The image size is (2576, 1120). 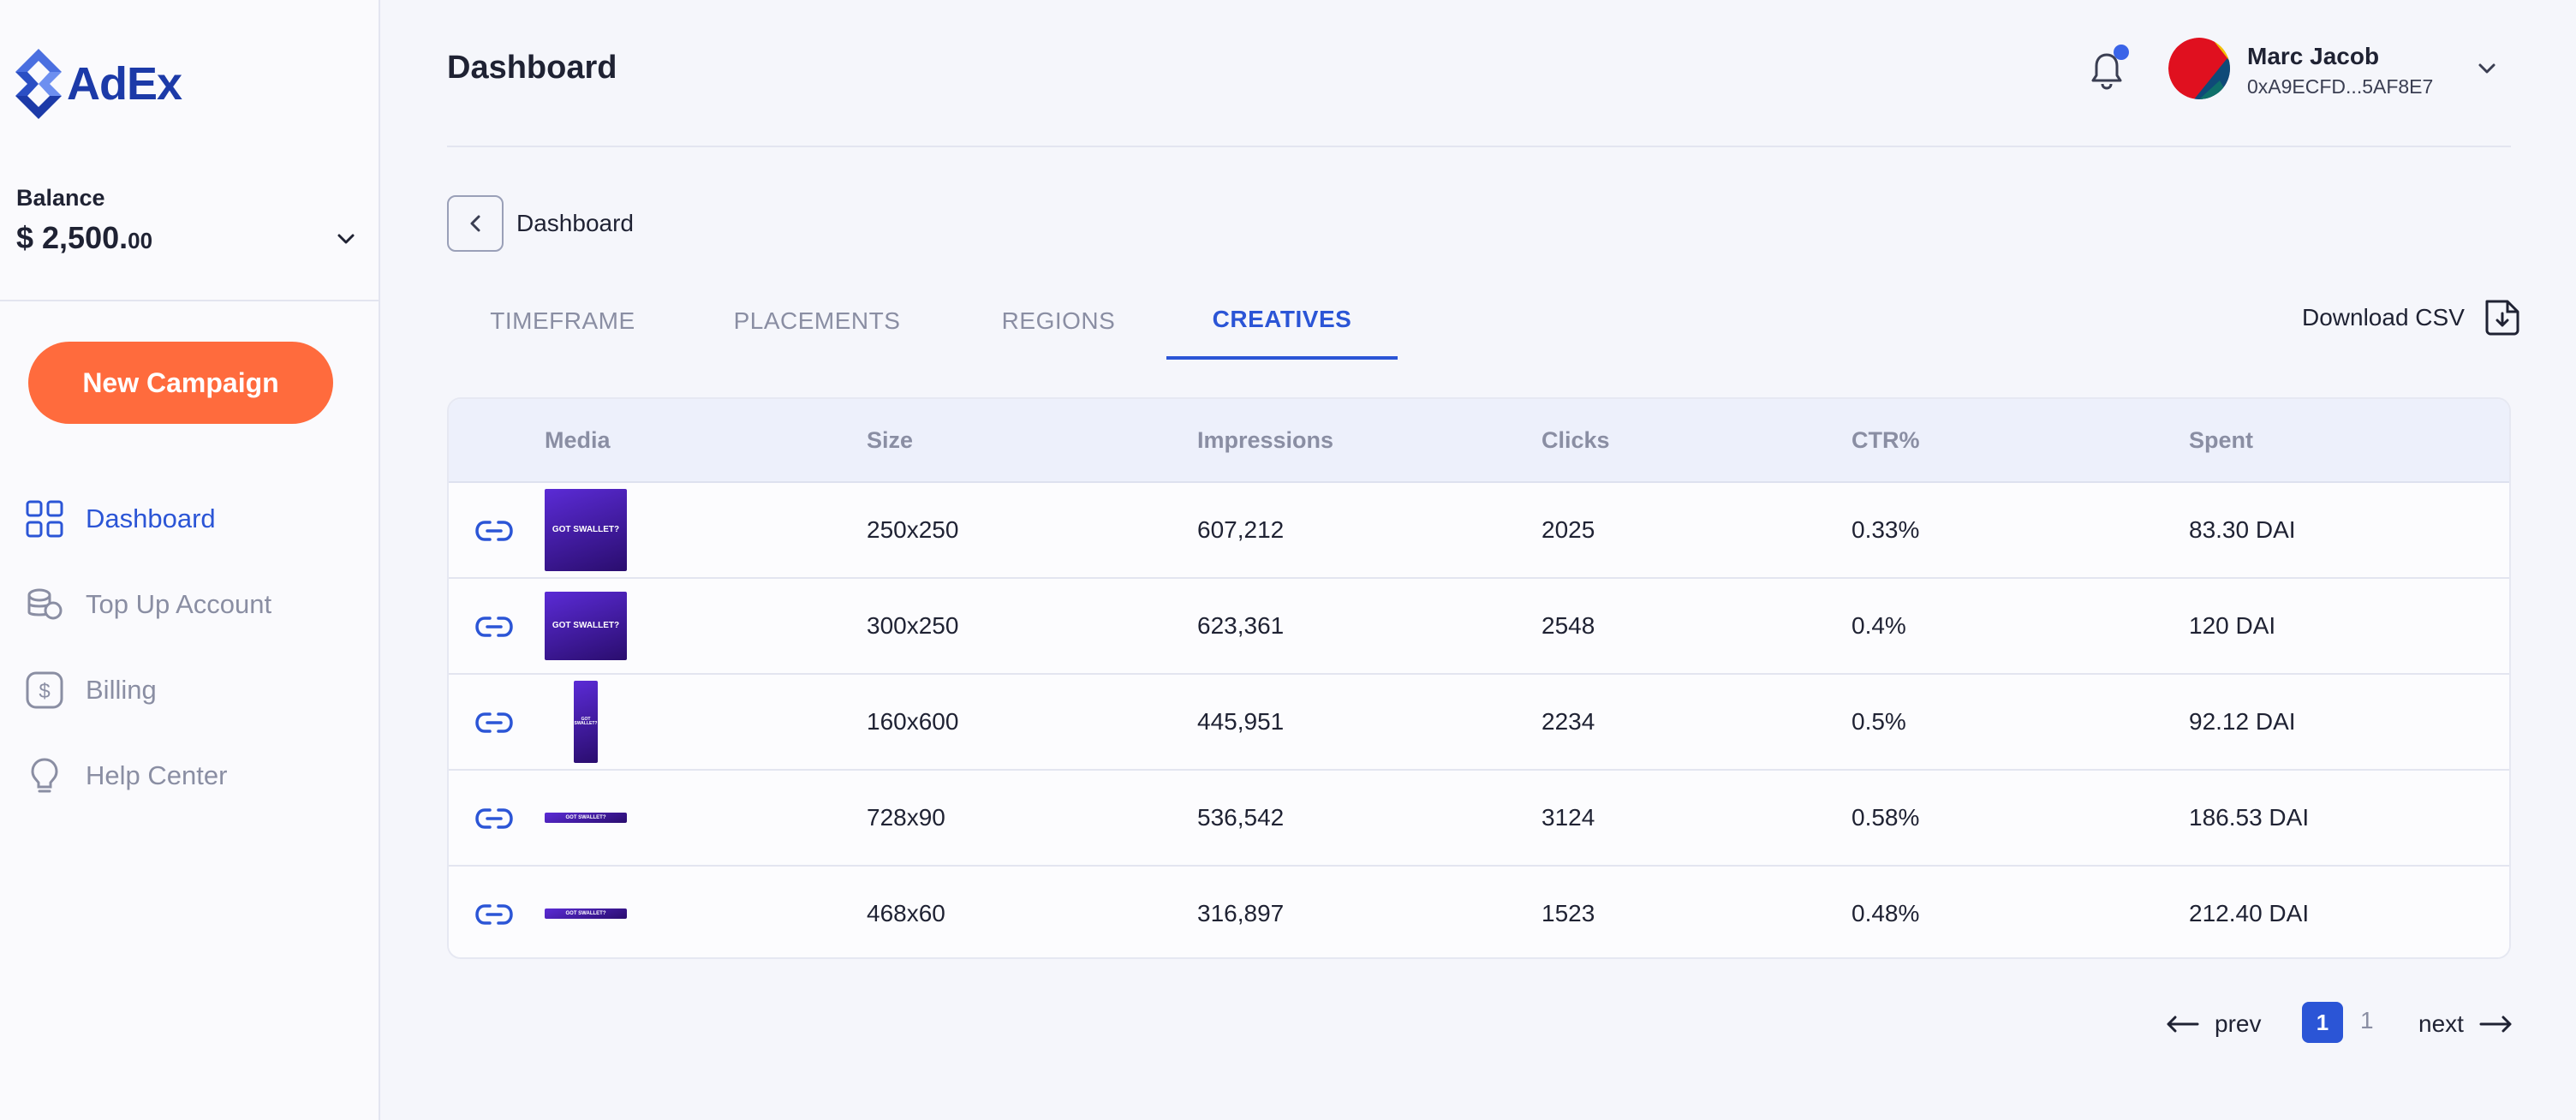 I want to click on sidebar-item-label: Help Center, so click(x=157, y=775).